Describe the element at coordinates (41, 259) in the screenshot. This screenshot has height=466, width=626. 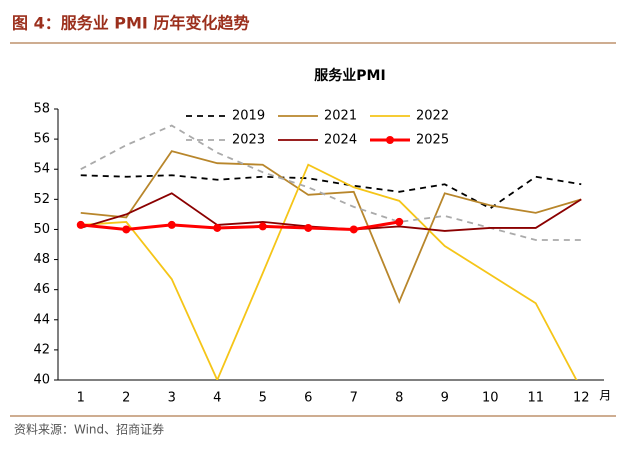
I see `y-tick-label: 48` at that location.